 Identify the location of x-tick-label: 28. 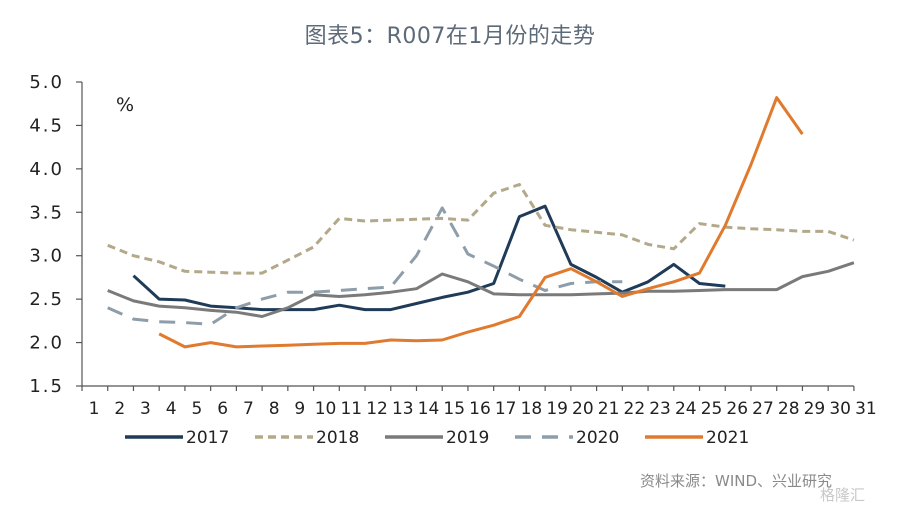
(789, 409).